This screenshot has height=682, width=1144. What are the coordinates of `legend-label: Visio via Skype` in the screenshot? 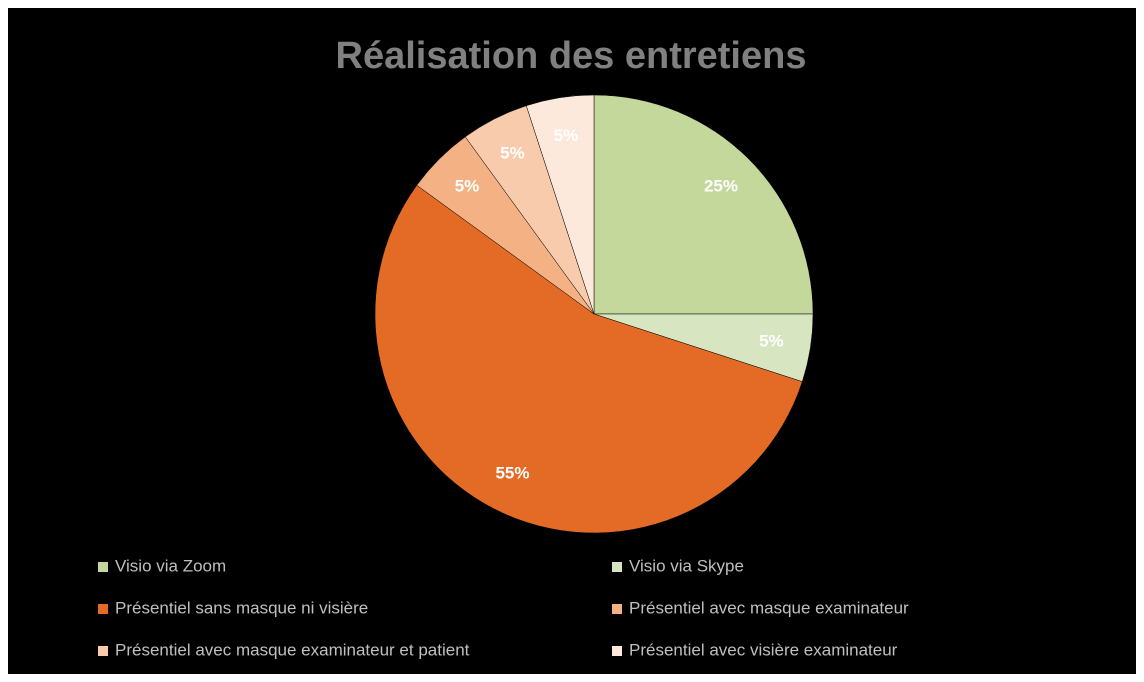 It's located at (686, 565).